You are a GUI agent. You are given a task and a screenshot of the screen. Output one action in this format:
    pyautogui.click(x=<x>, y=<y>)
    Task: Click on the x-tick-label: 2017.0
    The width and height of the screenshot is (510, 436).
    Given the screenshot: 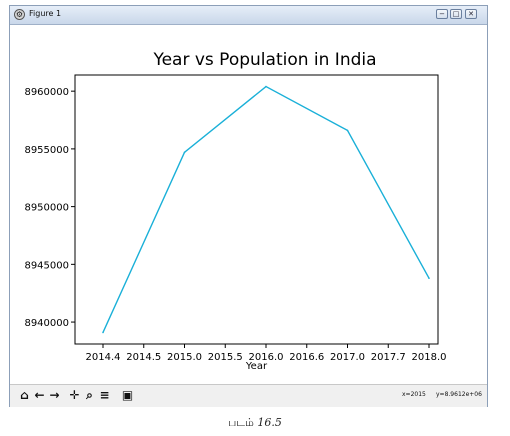 What is the action you would take?
    pyautogui.click(x=347, y=357)
    